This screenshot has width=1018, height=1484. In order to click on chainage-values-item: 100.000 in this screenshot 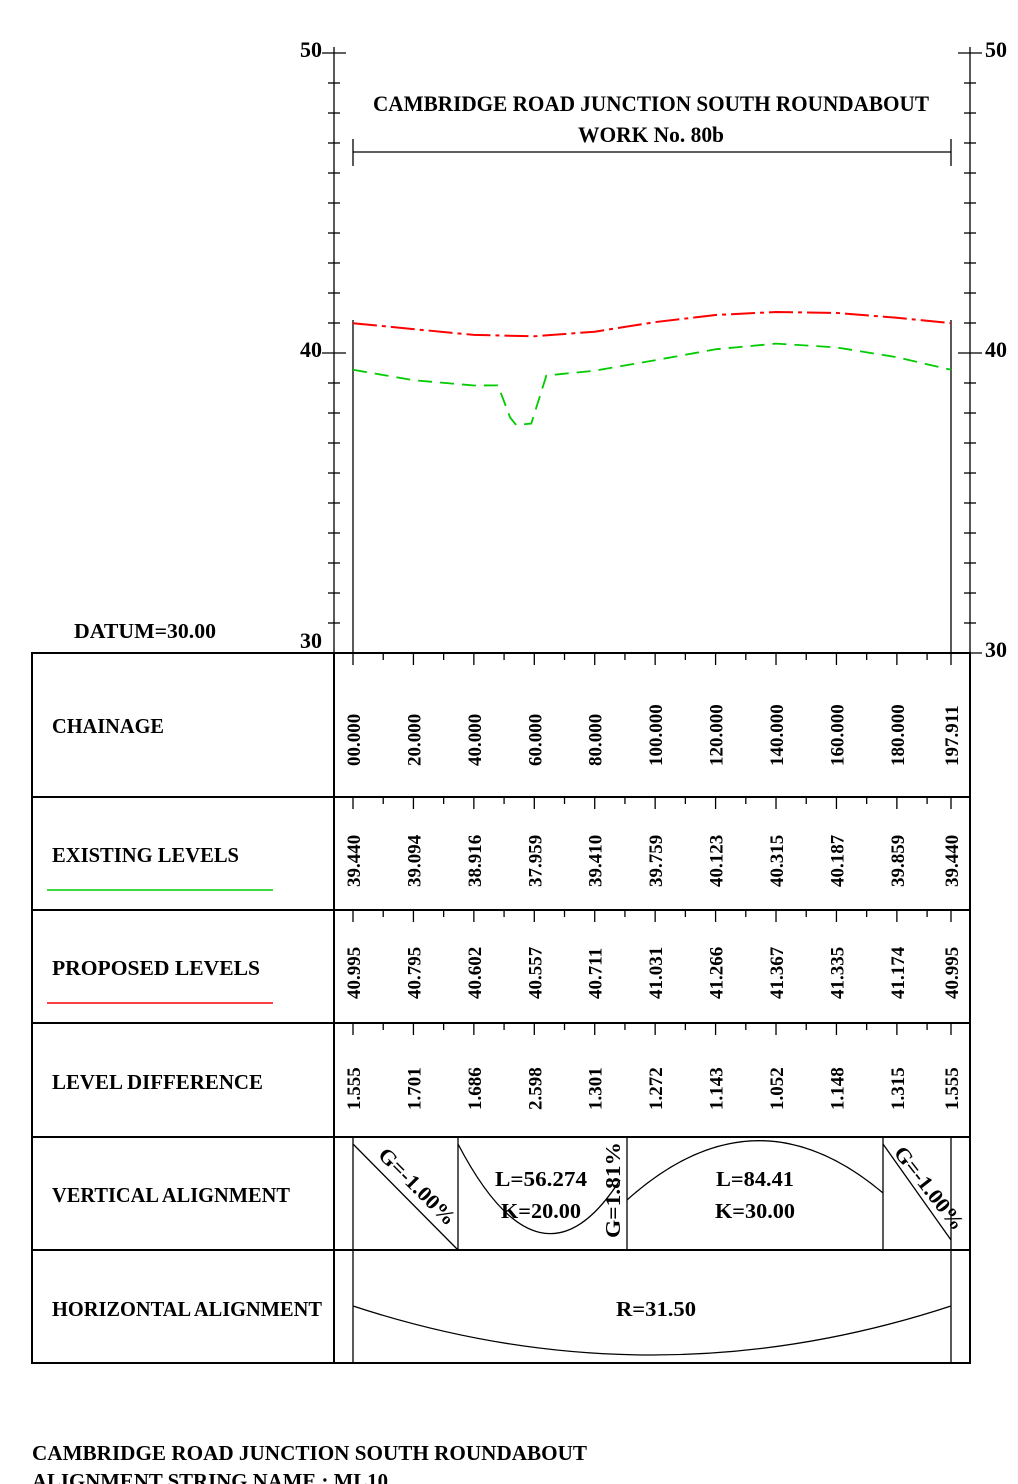, I will do `click(656, 735)`.